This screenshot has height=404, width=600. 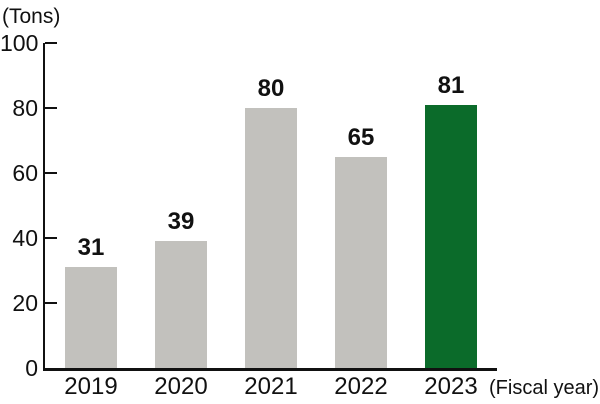 I want to click on y-tick-label: 0, so click(x=31, y=368).